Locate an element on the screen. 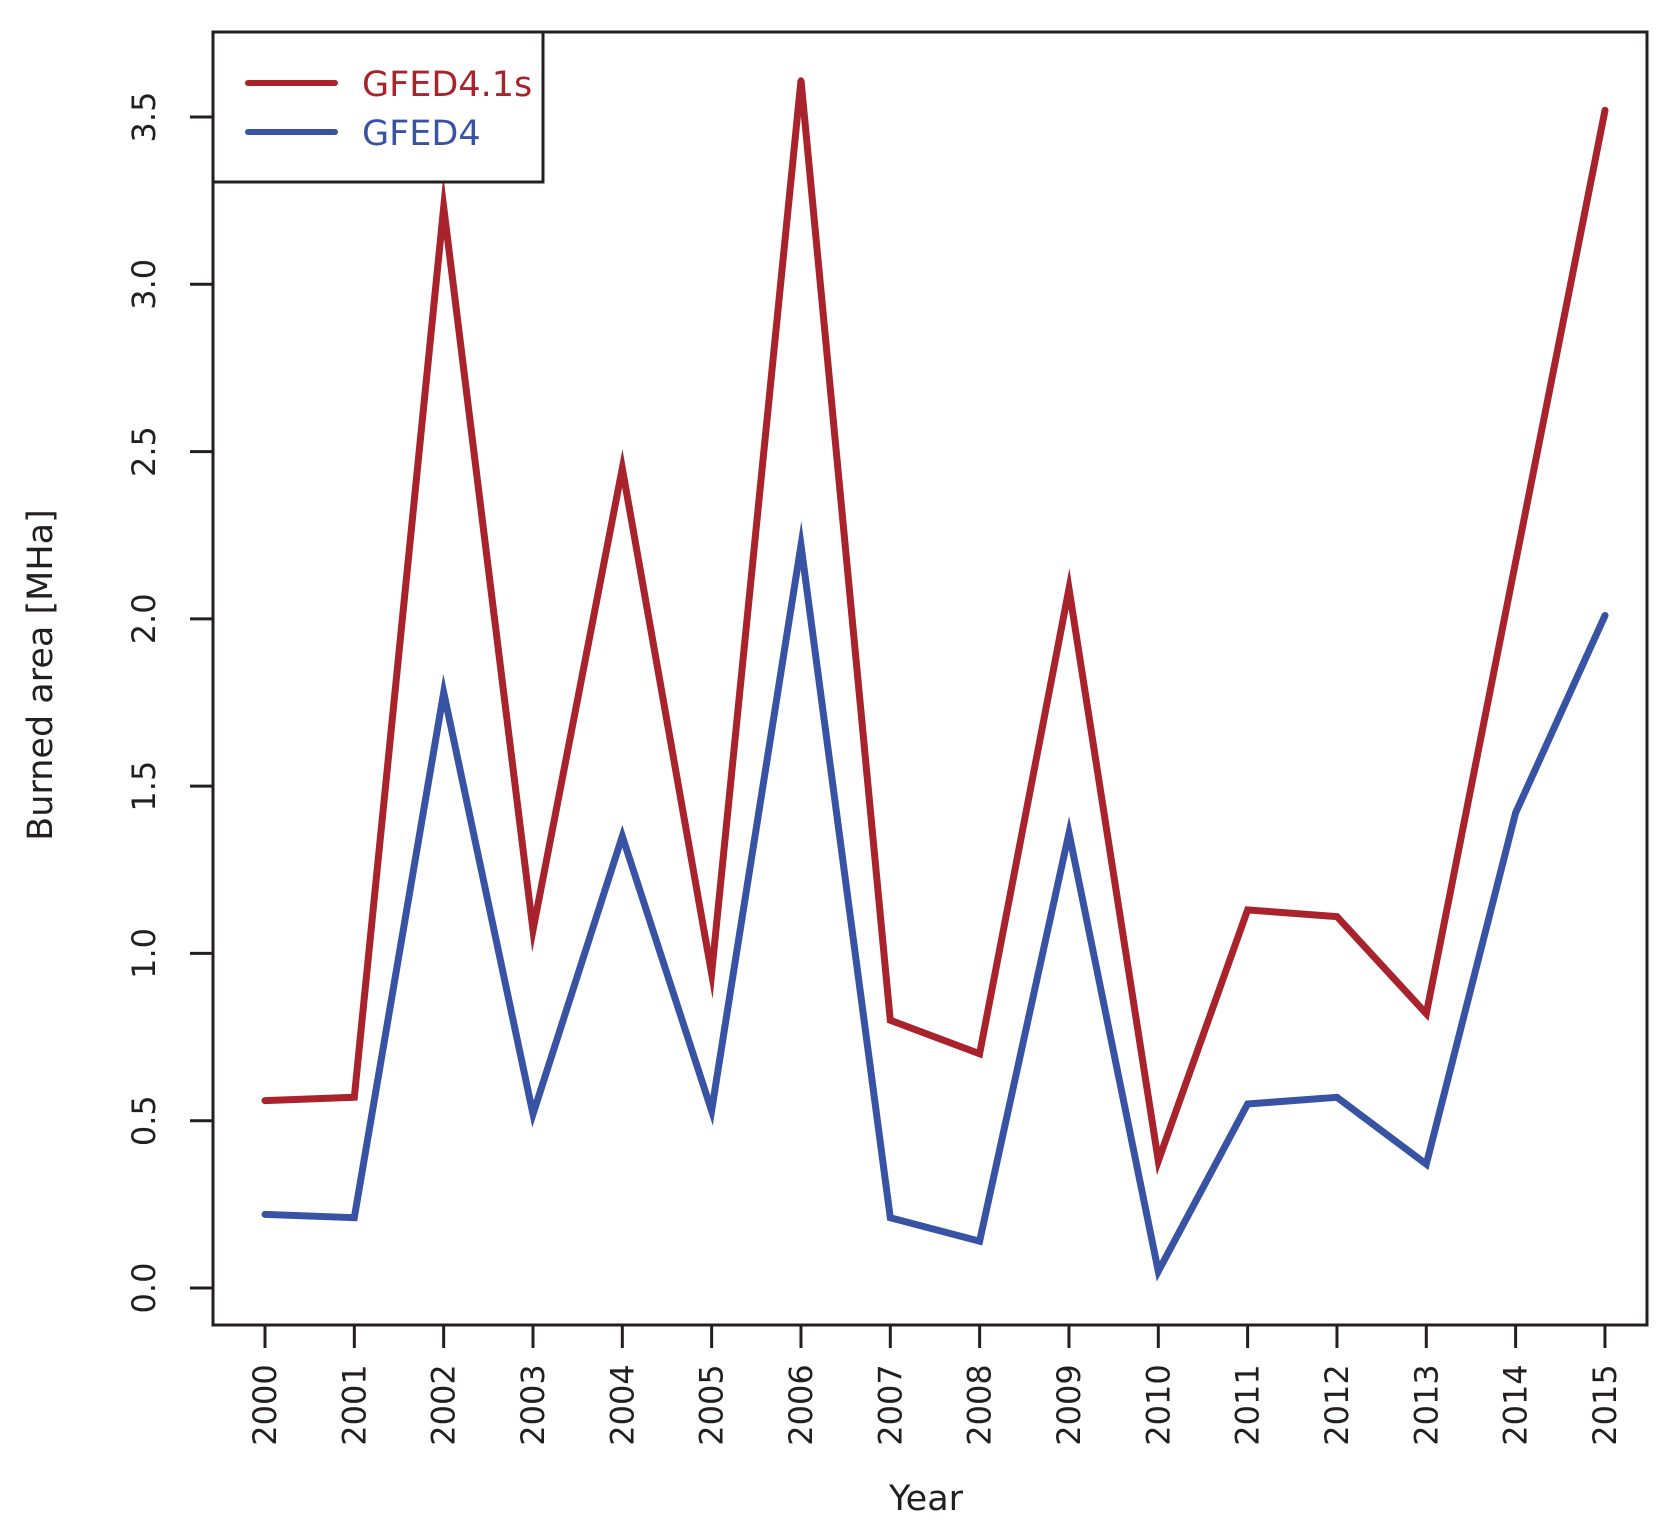 The width and height of the screenshot is (1677, 1531). x-tick-label: 2013 is located at coordinates (1426, 1404).